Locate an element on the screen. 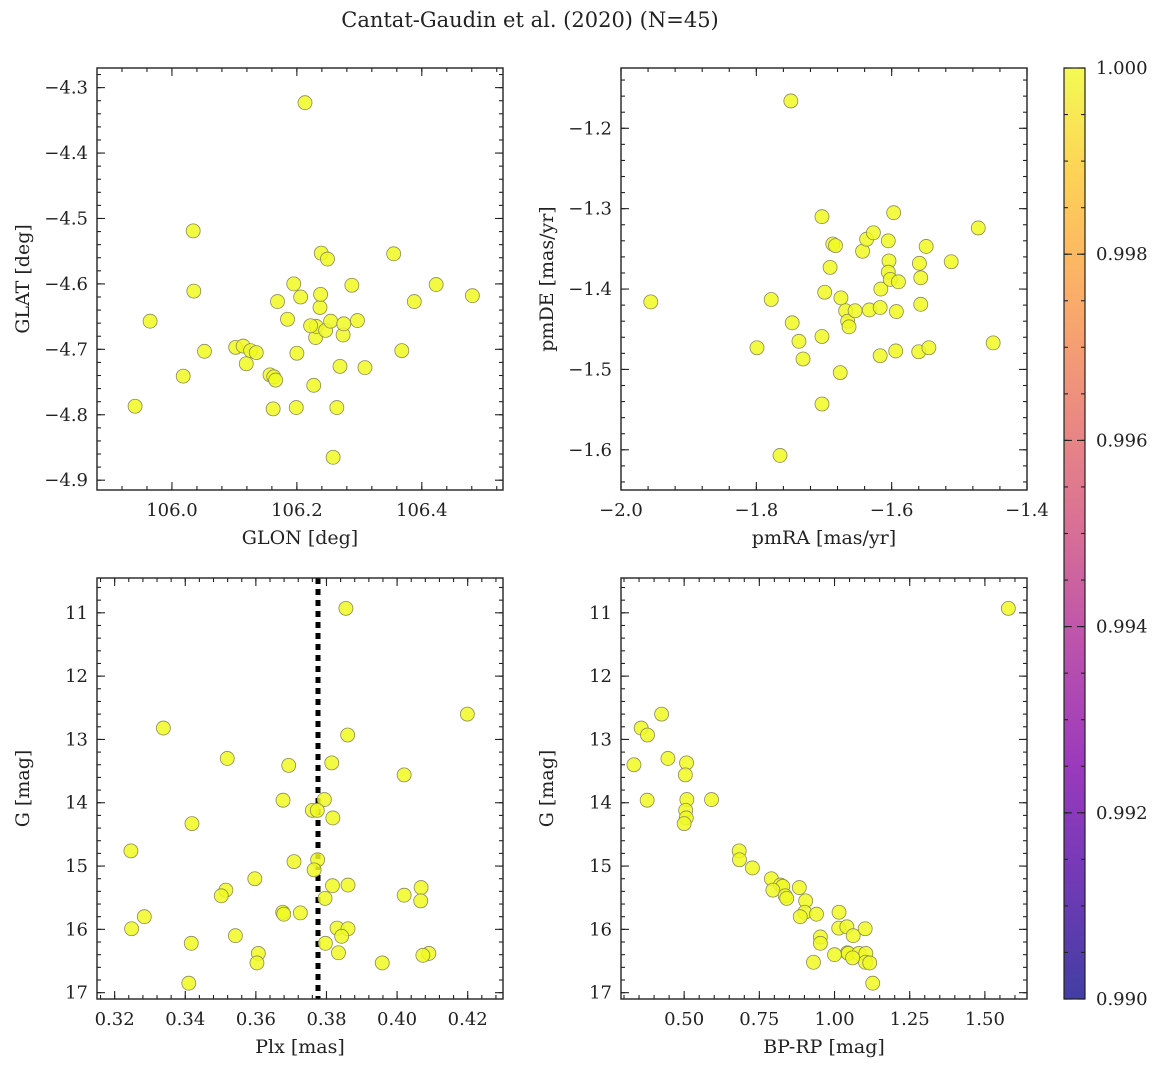  x-tick-label: 0.36 is located at coordinates (256, 1019).